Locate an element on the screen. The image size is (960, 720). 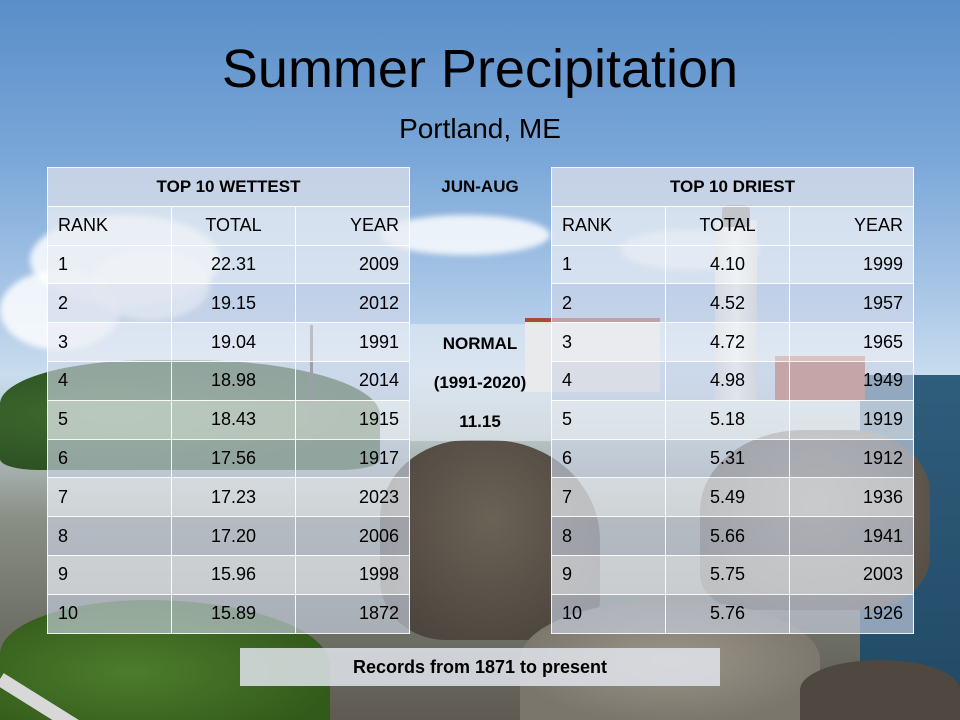
total-cell: 19.15 is located at coordinates (233, 303).